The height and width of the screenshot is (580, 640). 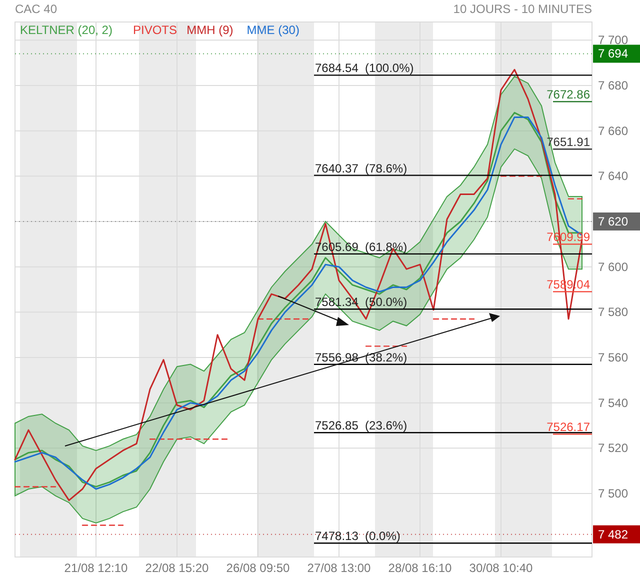 What do you see at coordinates (96, 568) in the screenshot?
I see `x-tick-label: 21/08 12:10` at bounding box center [96, 568].